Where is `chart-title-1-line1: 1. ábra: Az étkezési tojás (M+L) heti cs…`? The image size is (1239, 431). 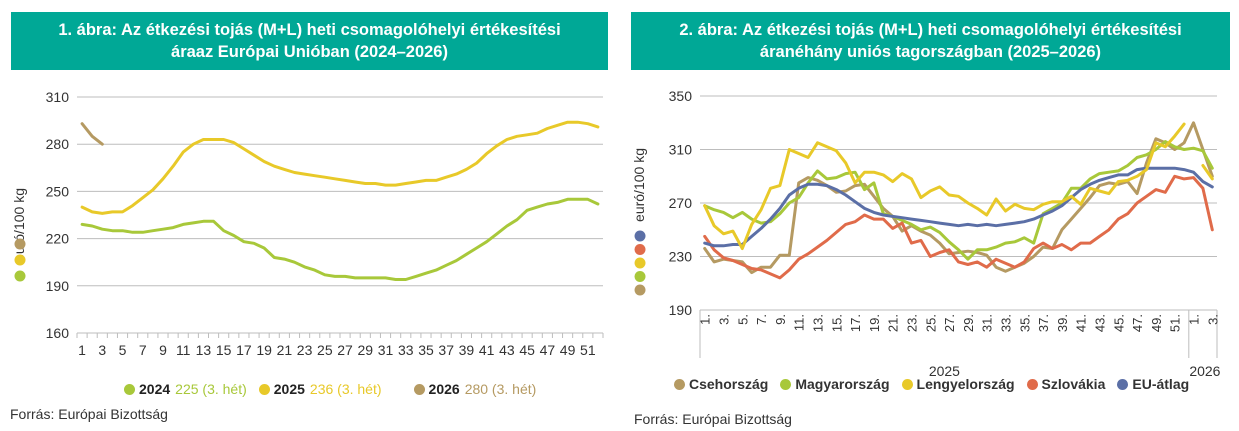
chart-title-1-line1: 1. ábra: Az étkezési tojás (M+L) heti cs… is located at coordinates (309, 30).